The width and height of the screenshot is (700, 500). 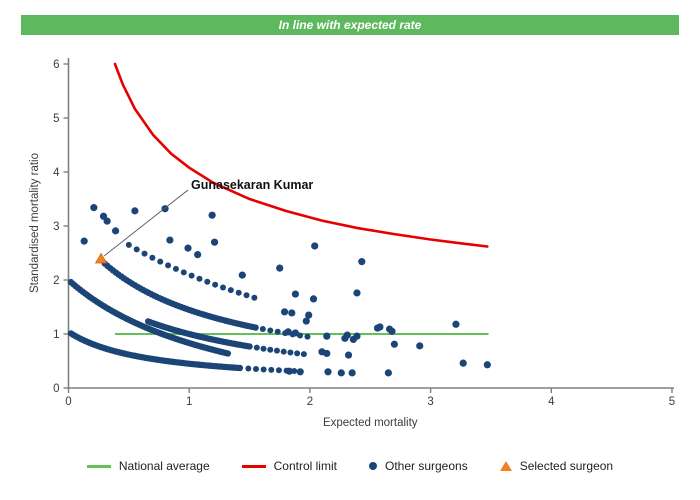 I want to click on y-tick-label: 3, so click(x=56, y=227).